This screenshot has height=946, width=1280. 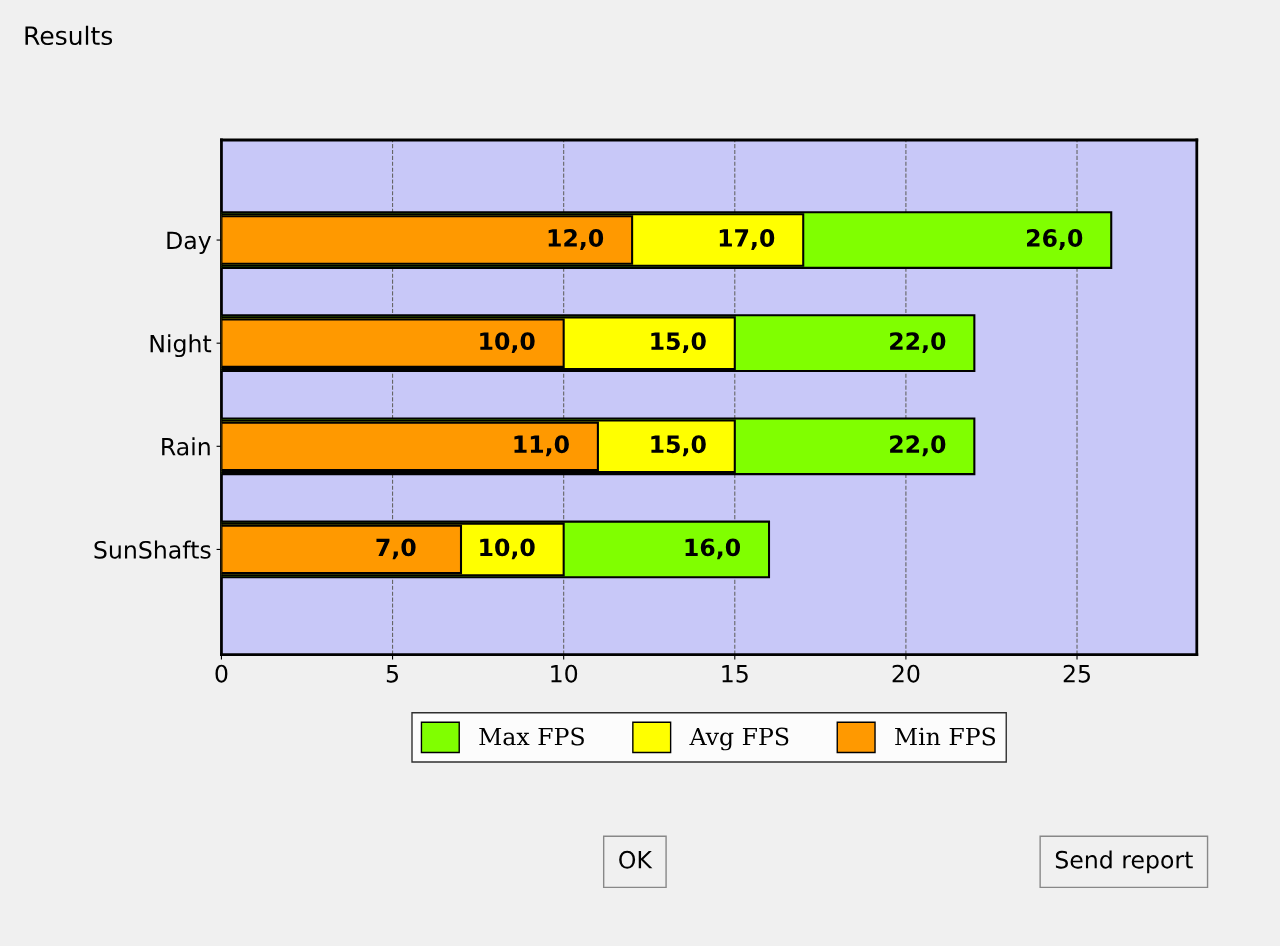 I want to click on y-tick-label: SunShafts, so click(x=152, y=549).